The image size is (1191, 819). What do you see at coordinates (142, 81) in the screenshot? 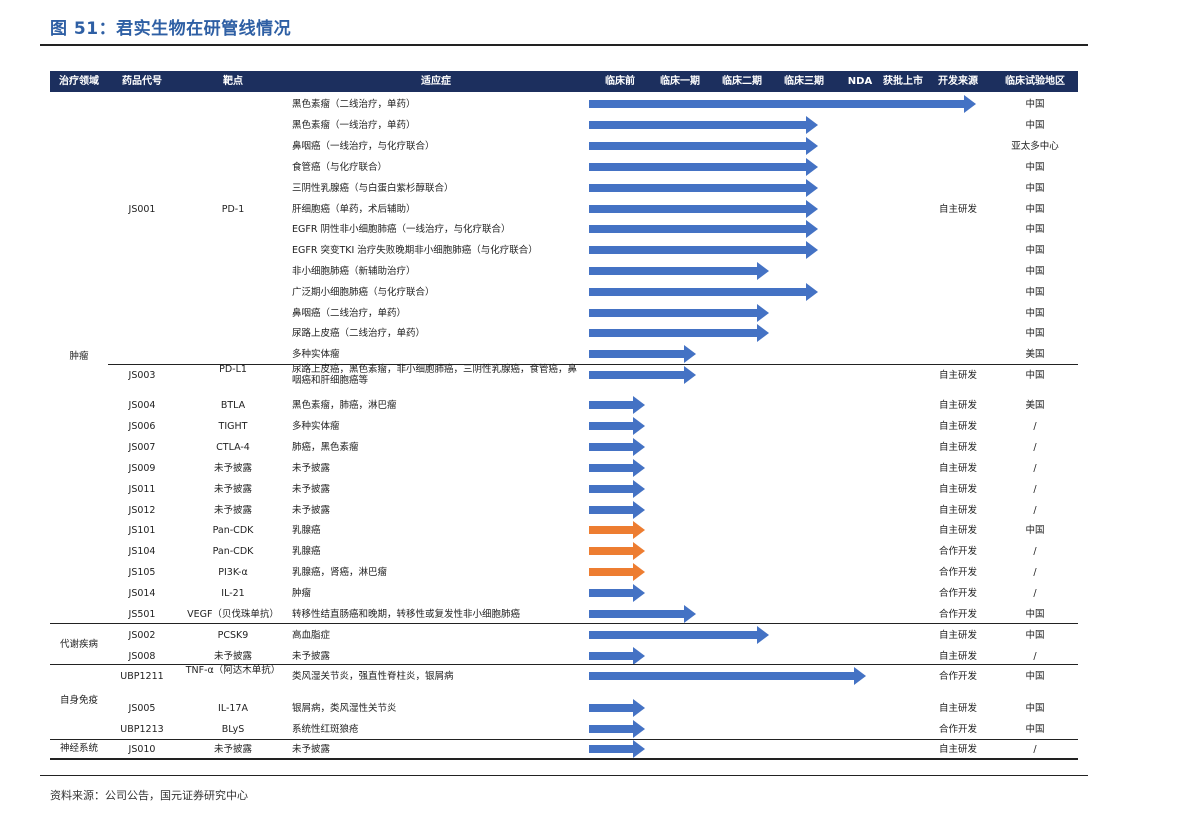
I see `header-drug: 药品代号` at bounding box center [142, 81].